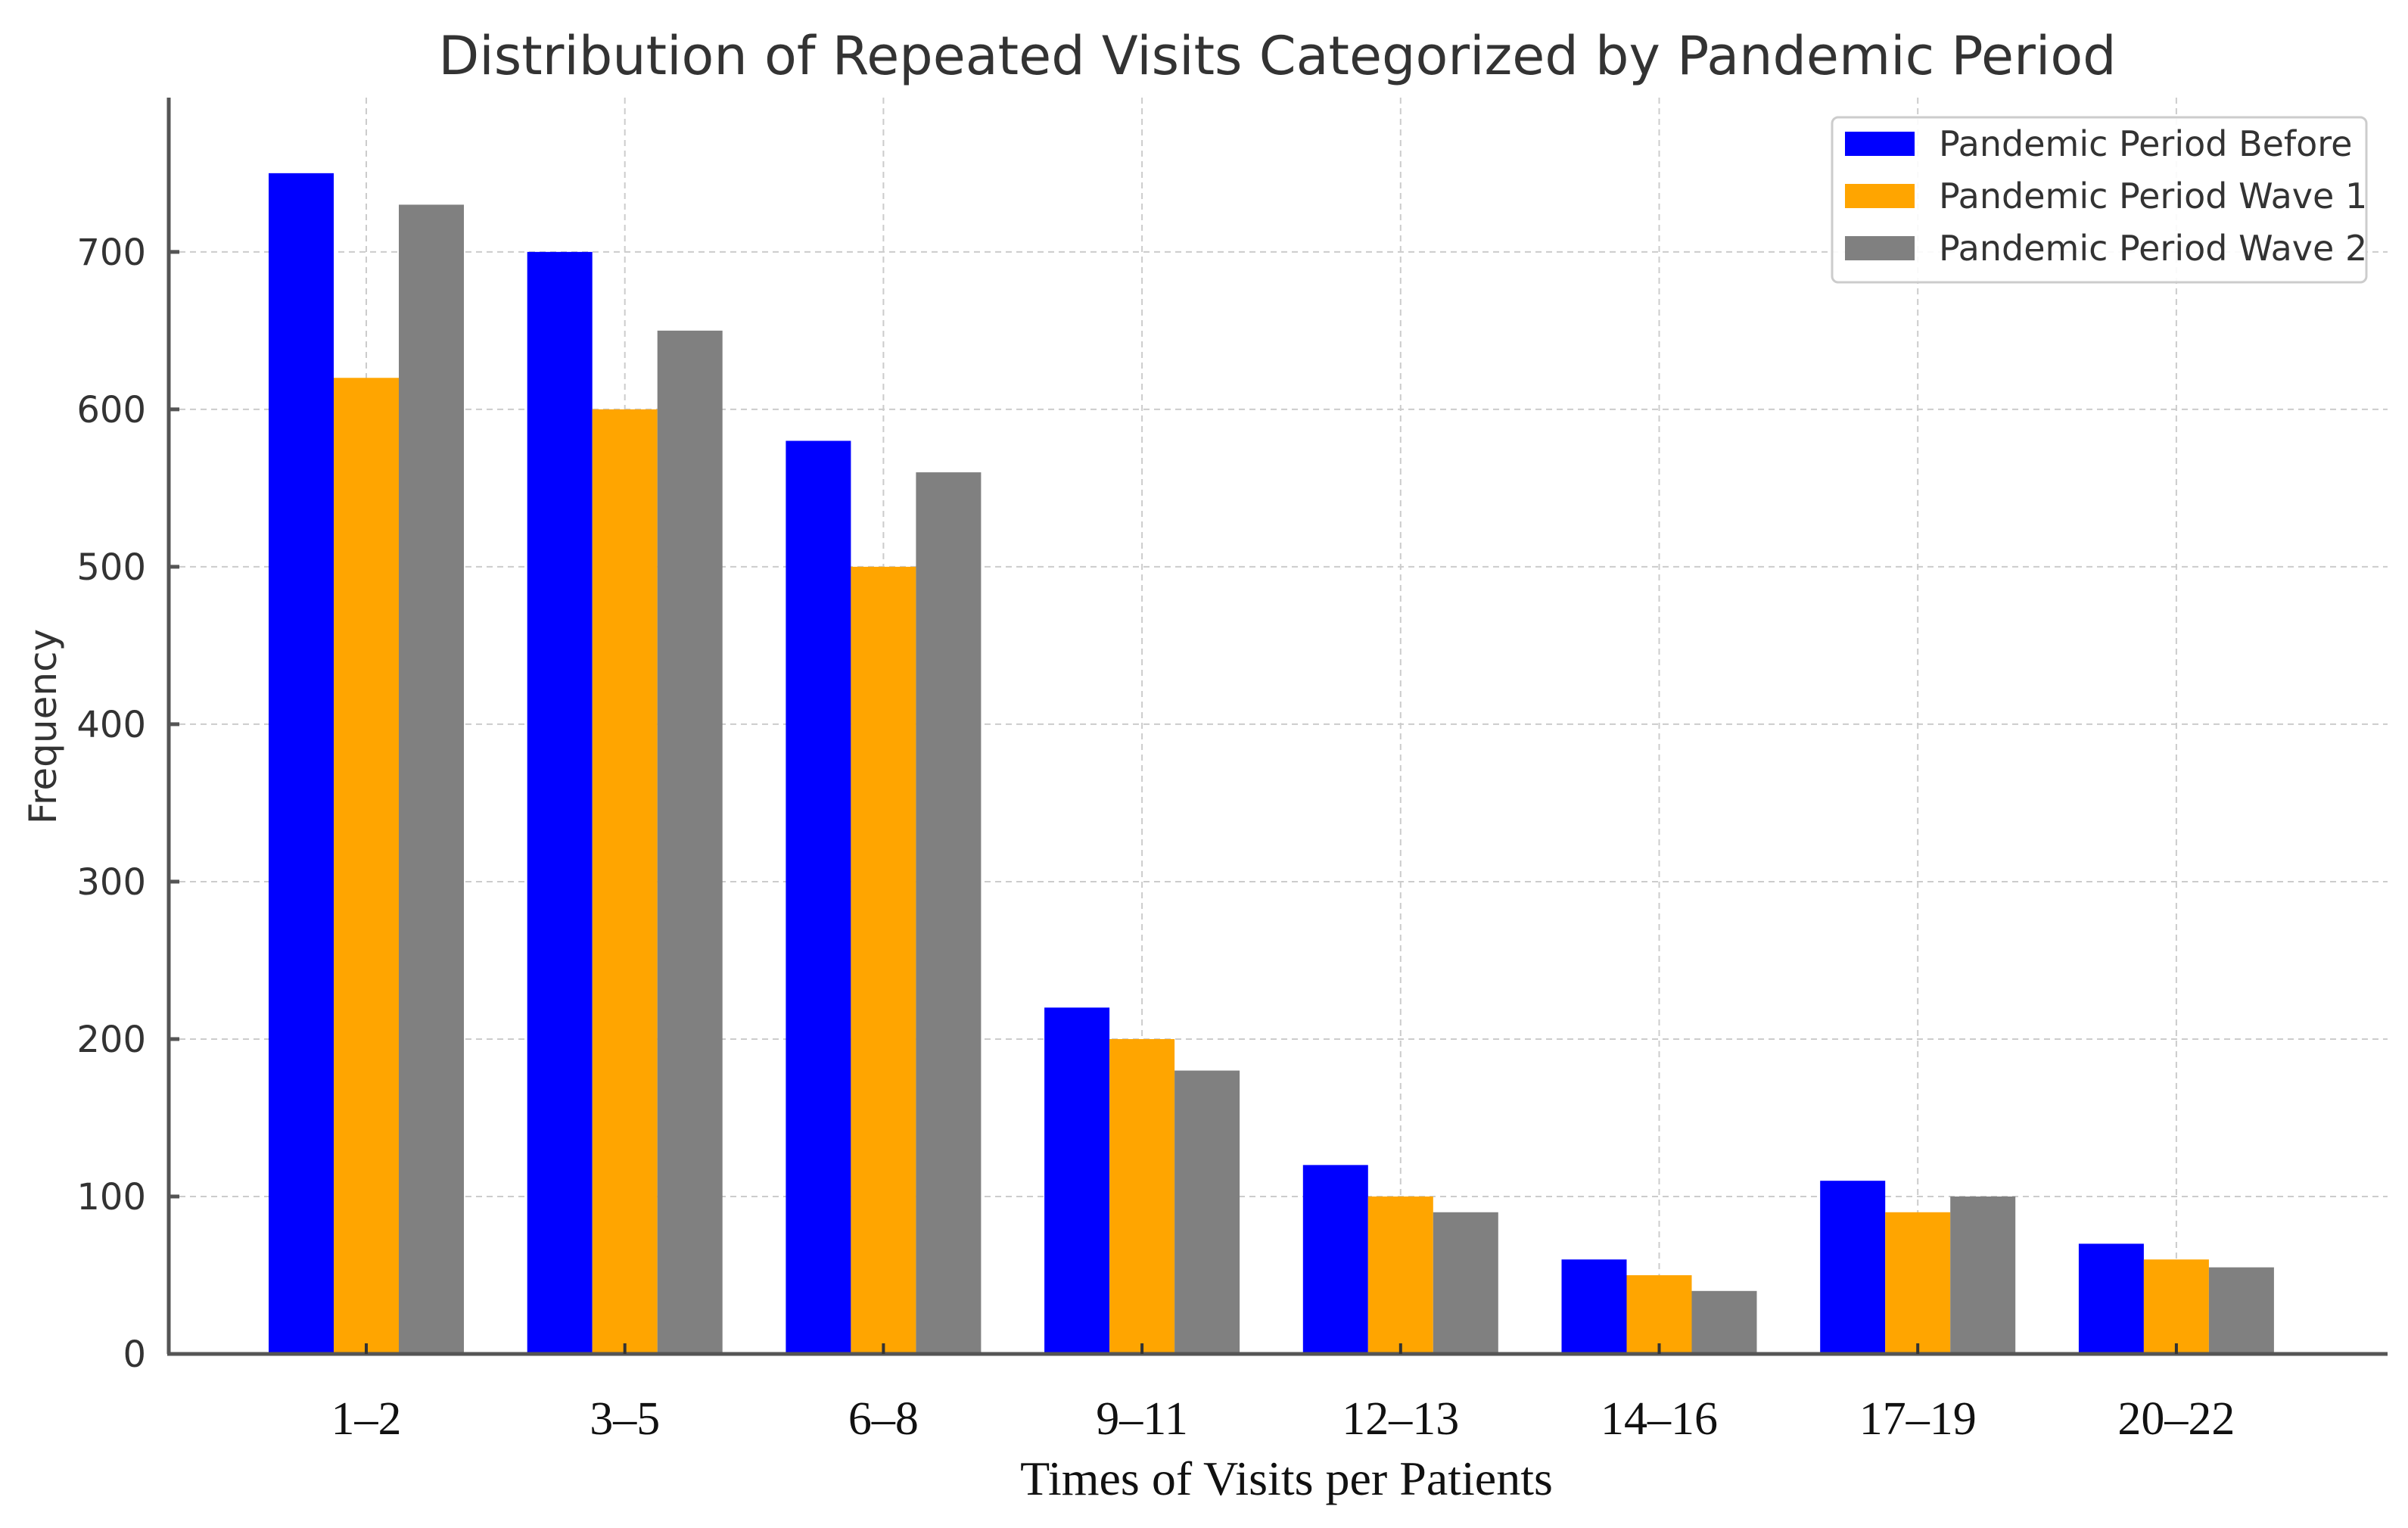  I want to click on y-tick-label: 0, so click(134, 1354).